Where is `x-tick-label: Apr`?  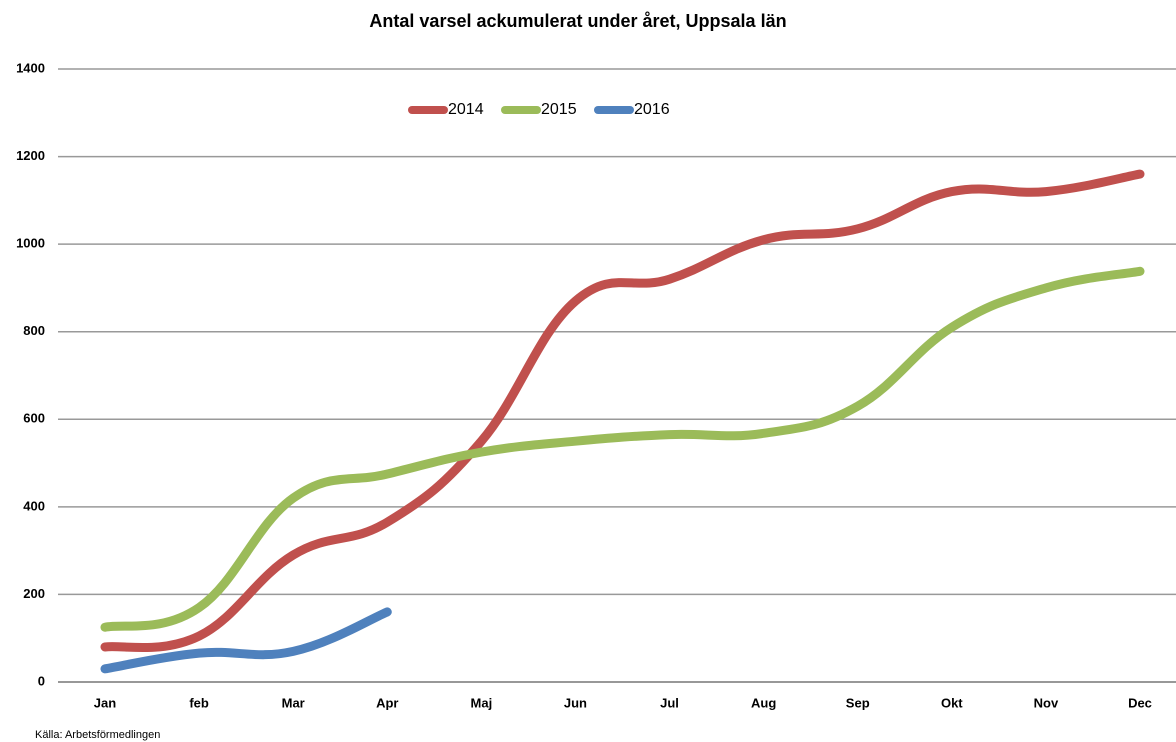
x-tick-label: Apr is located at coordinates (387, 702).